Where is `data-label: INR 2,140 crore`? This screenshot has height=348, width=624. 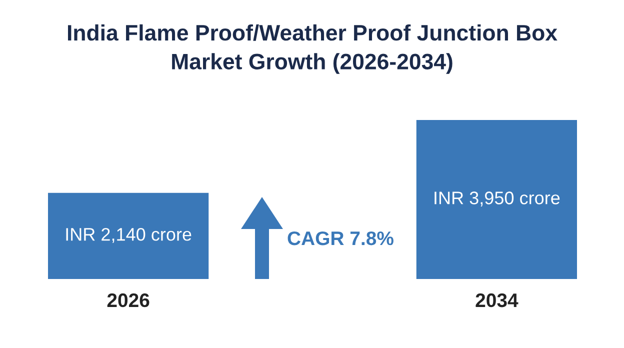 data-label: INR 2,140 crore is located at coordinates (129, 235).